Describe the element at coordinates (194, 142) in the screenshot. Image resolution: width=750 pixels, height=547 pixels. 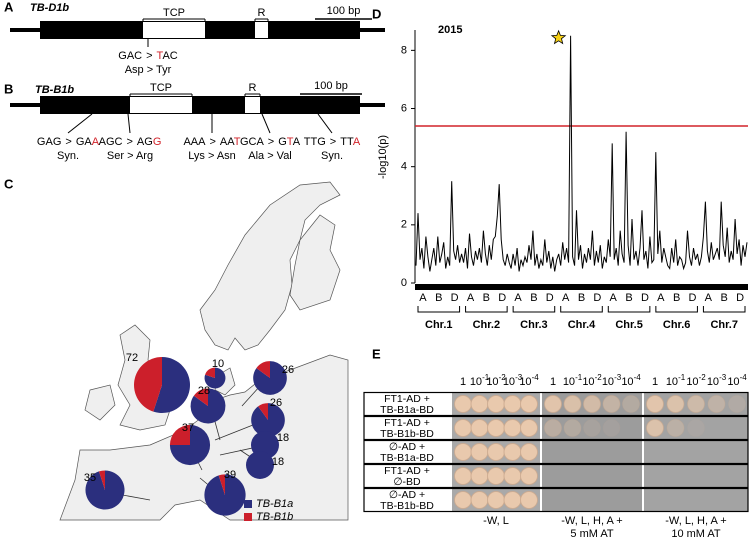
I see `codon-from: AAA` at that location.